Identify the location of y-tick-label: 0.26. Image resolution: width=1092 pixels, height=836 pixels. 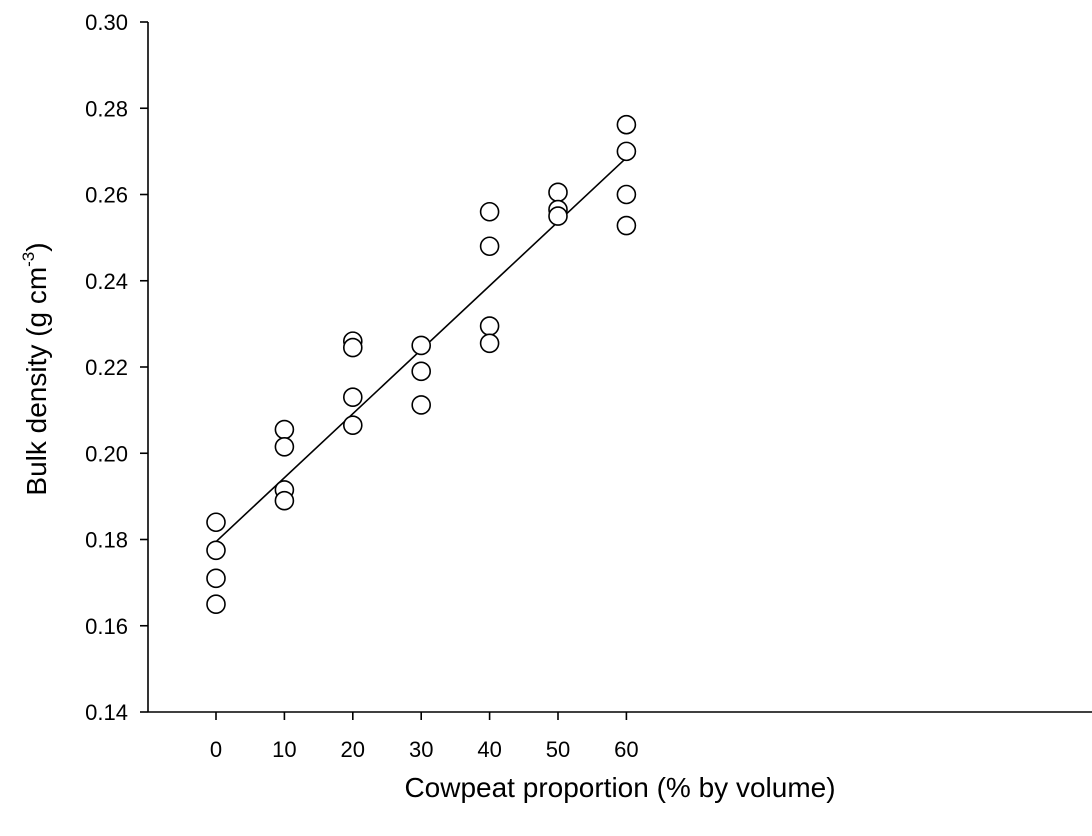
(106, 195).